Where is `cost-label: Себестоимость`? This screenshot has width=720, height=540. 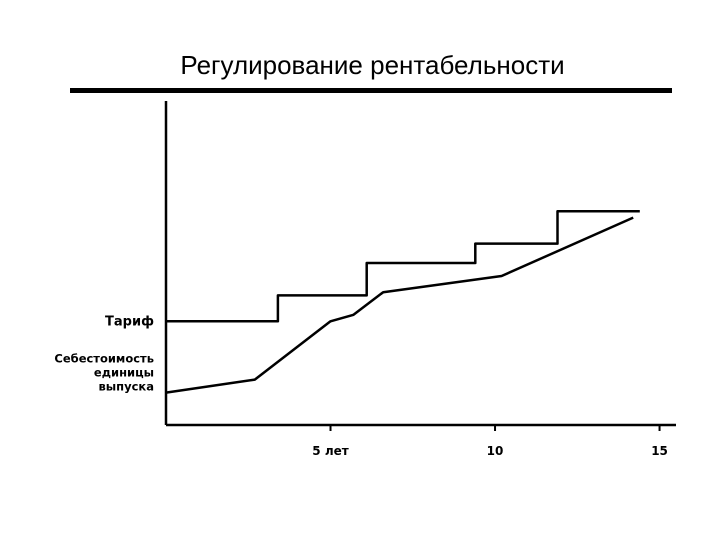 cost-label: Себестоимость is located at coordinates (104, 359).